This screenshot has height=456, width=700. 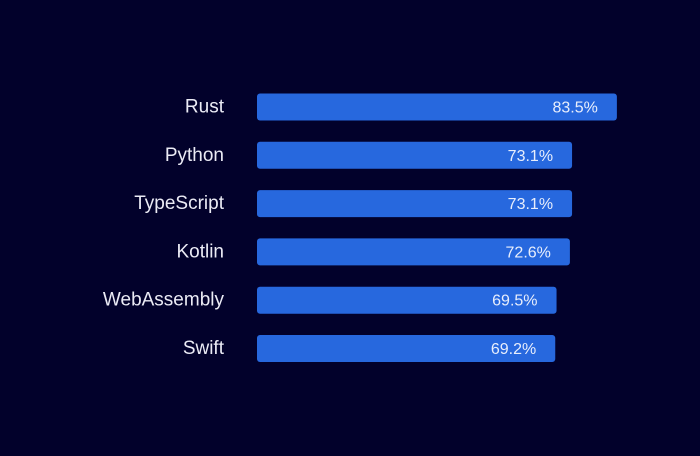 I want to click on value-label-rust: 83.5%, so click(x=575, y=108).